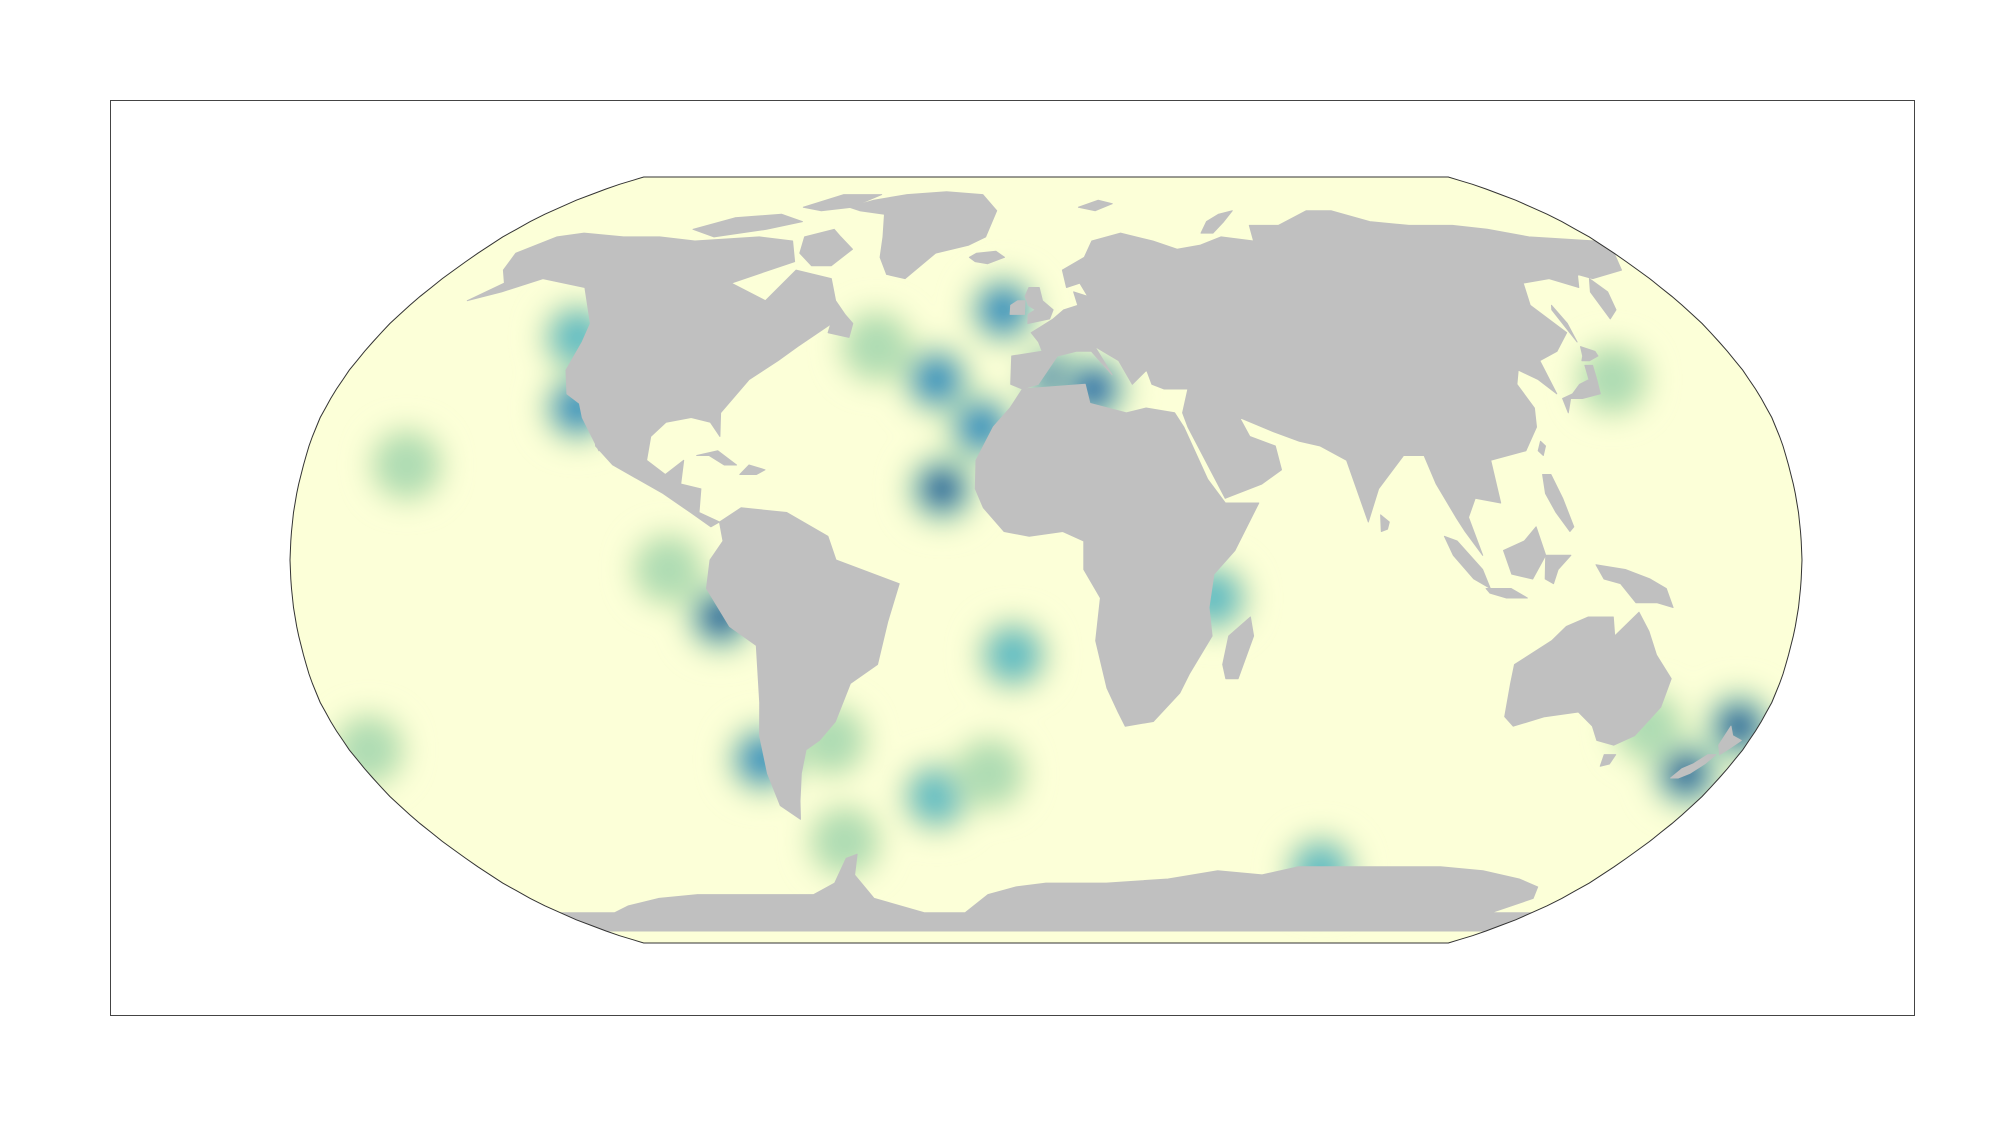  I want to click on hotspot-azores, so click(937, 380).